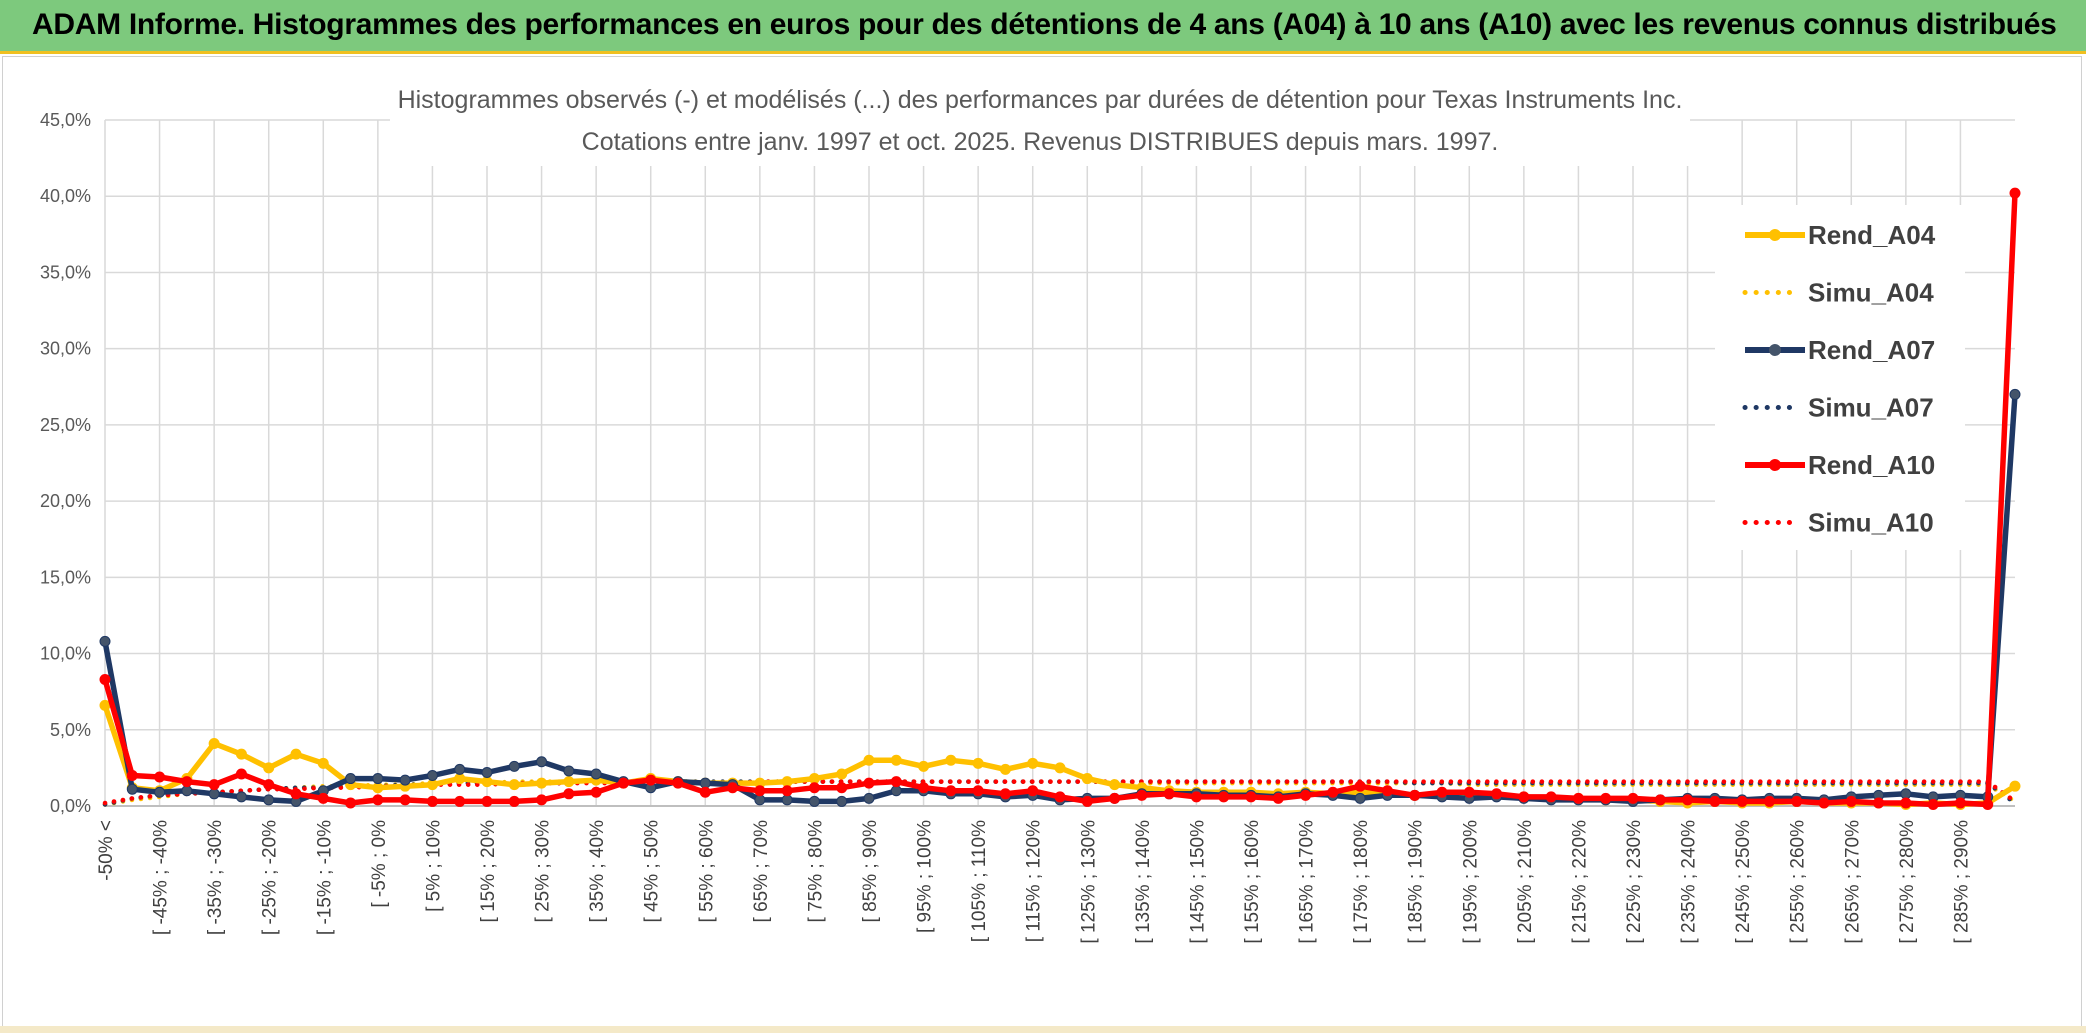 The height and width of the screenshot is (1033, 2086). I want to click on y-tick-label: 0,0%, so click(70, 806).